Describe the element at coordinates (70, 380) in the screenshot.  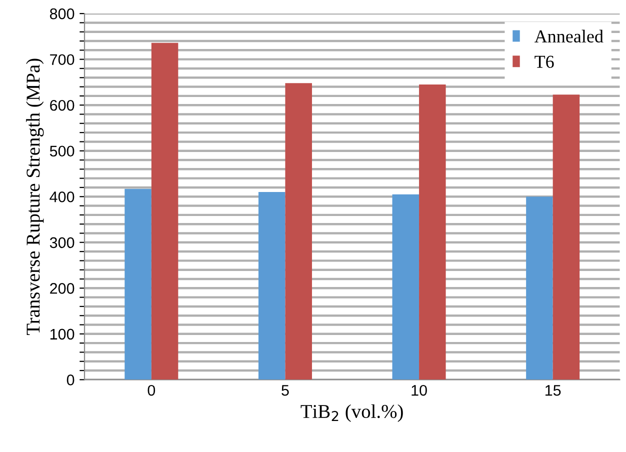
I see `y-tick-label: 0` at that location.